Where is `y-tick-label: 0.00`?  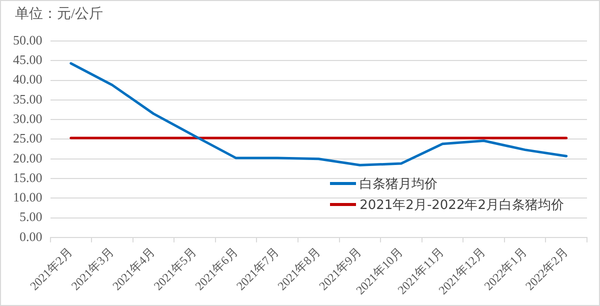
y-tick-label: 0.00 is located at coordinates (31, 236).